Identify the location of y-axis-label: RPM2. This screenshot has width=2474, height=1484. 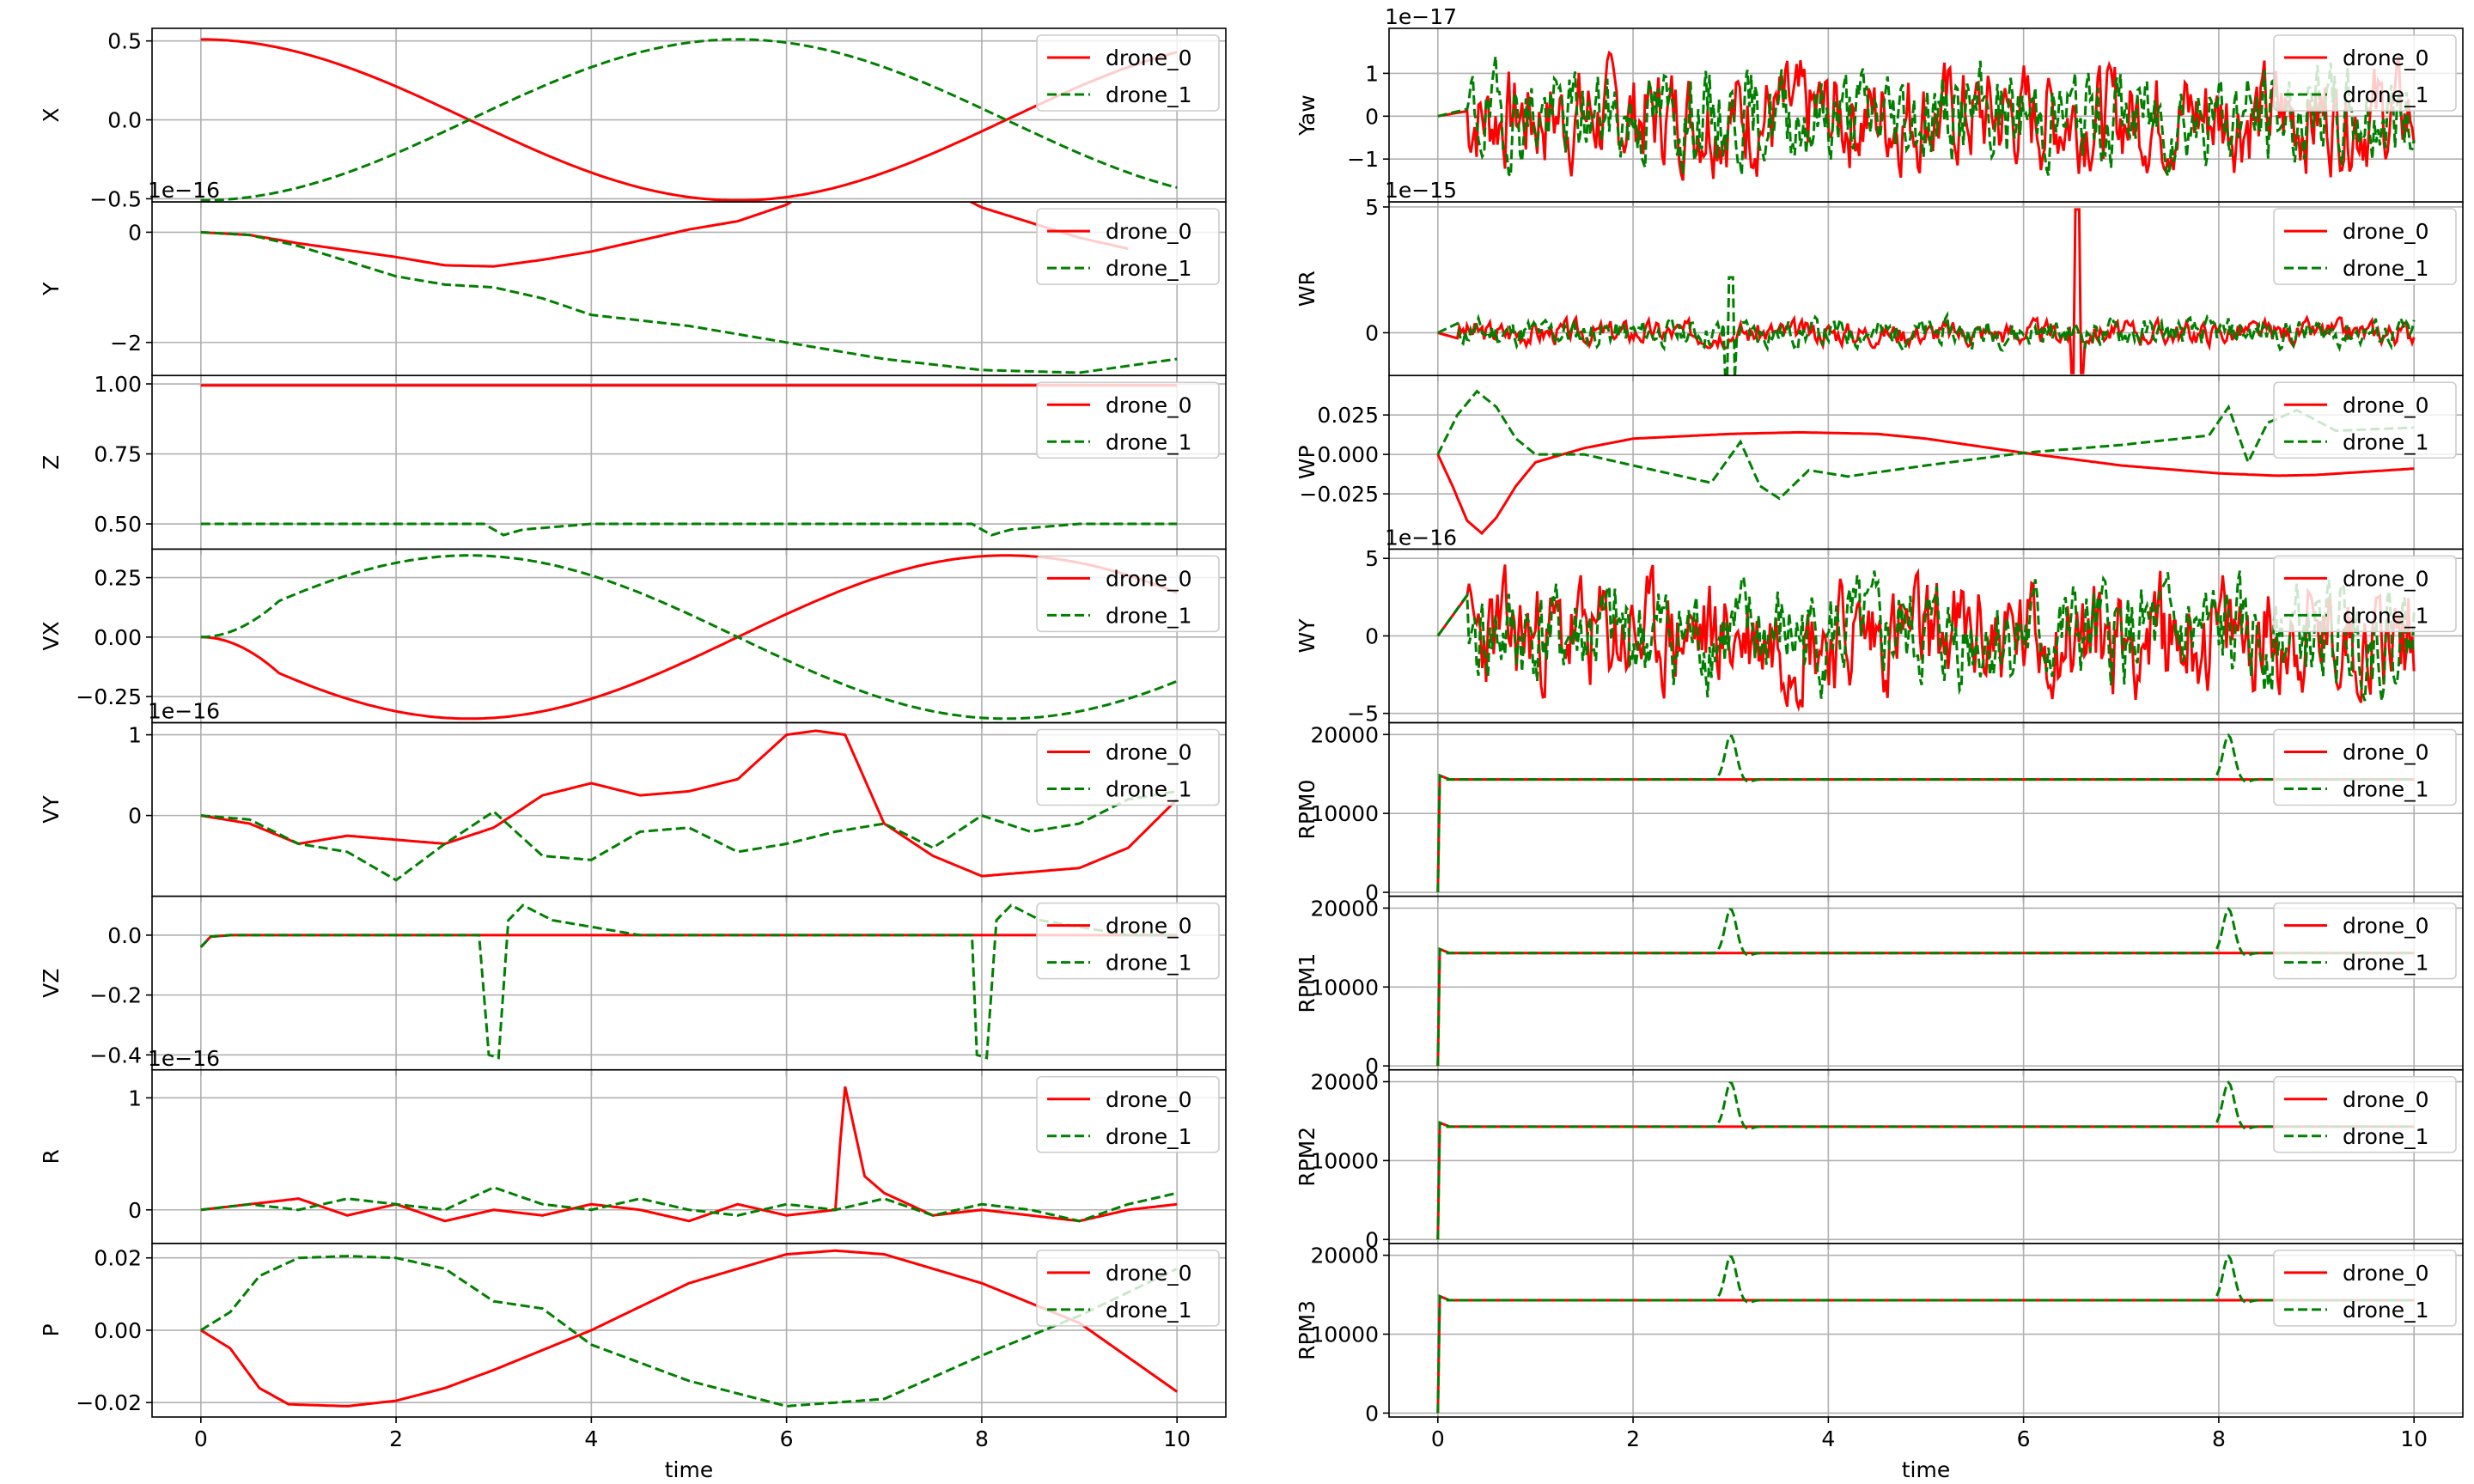
(1307, 1157).